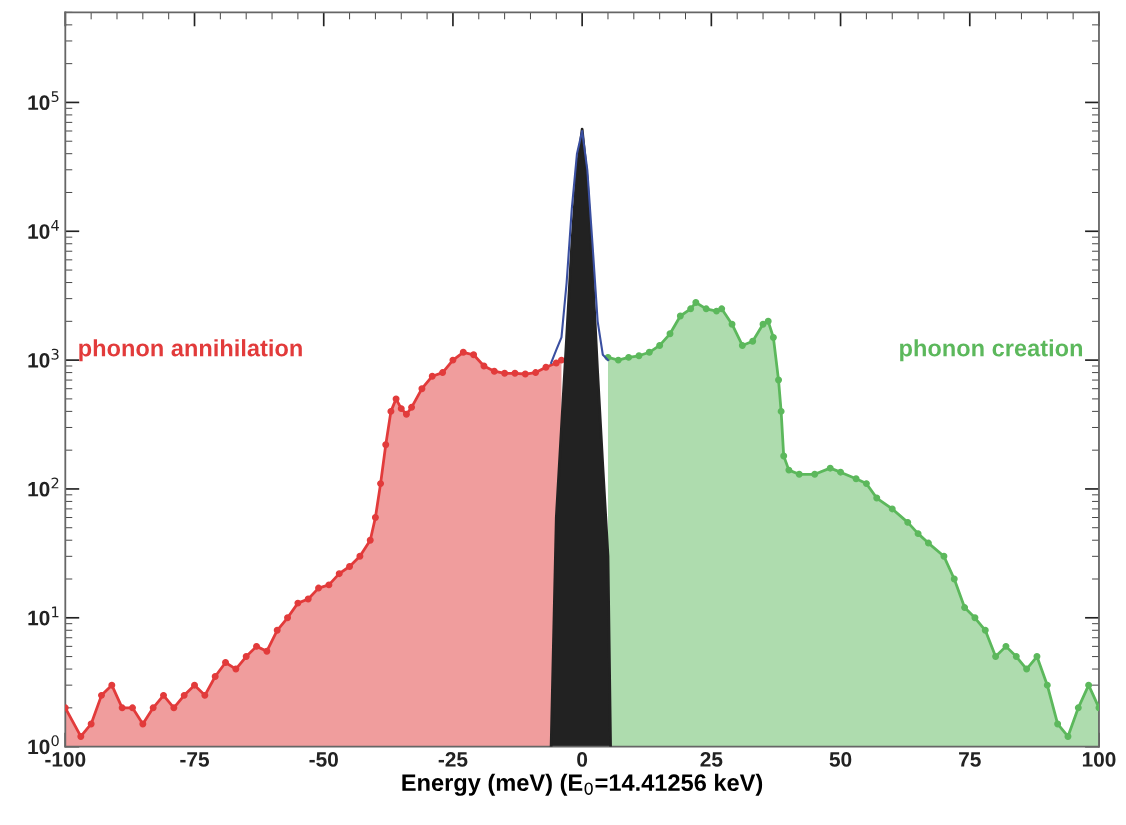 This screenshot has width=1126, height=825. Describe the element at coordinates (582, 784) in the screenshot. I see `x-axis-title: Energy (meV) (E$_{0}$=14.41256 keV)` at that location.